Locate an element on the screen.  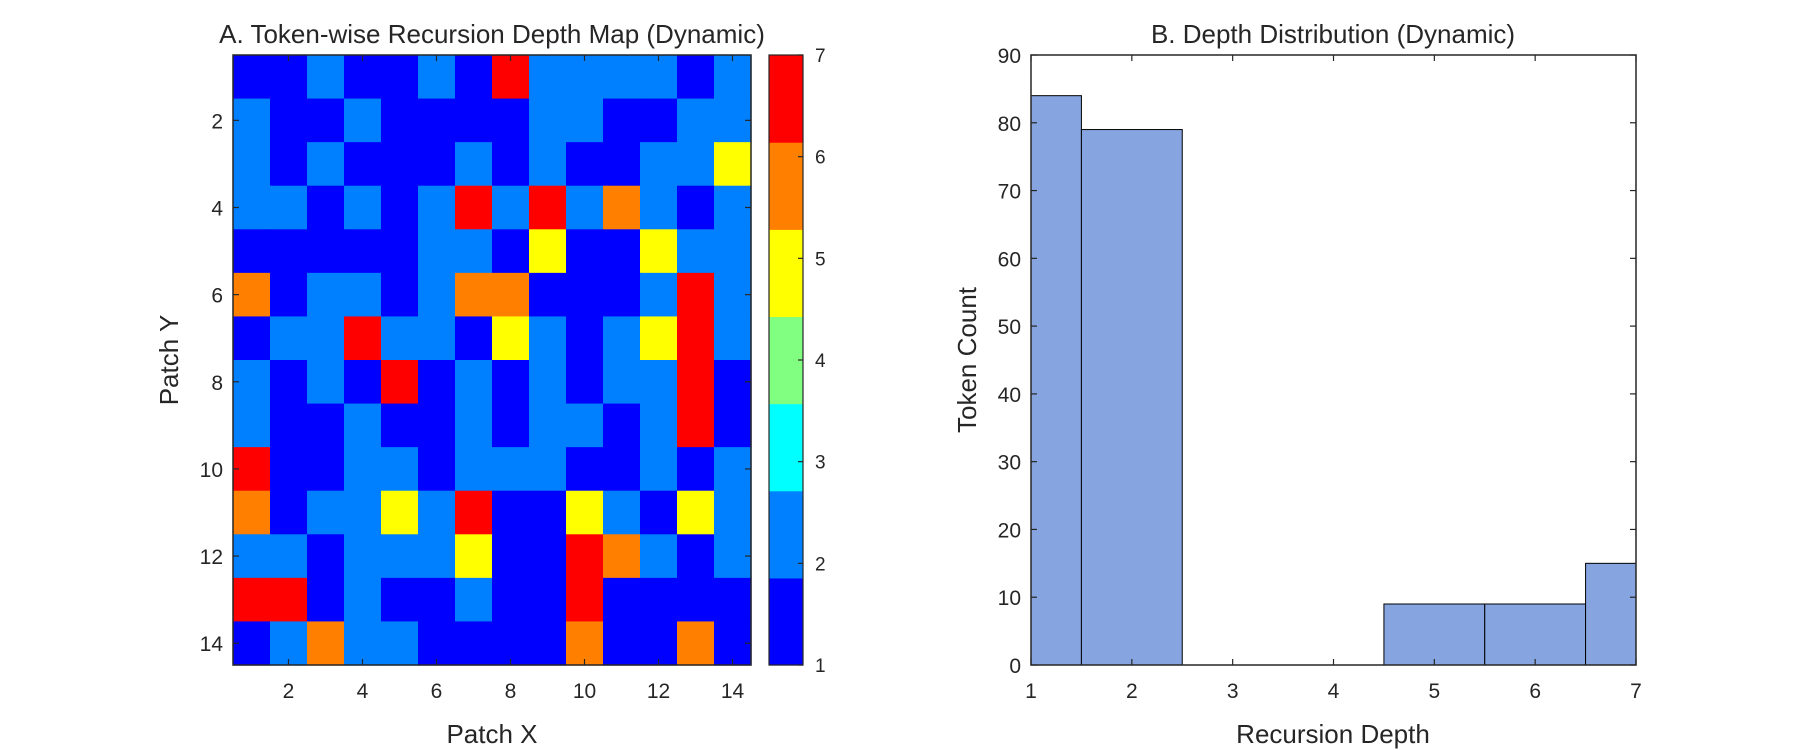
y-tick-label: 60 is located at coordinates (1009, 259).